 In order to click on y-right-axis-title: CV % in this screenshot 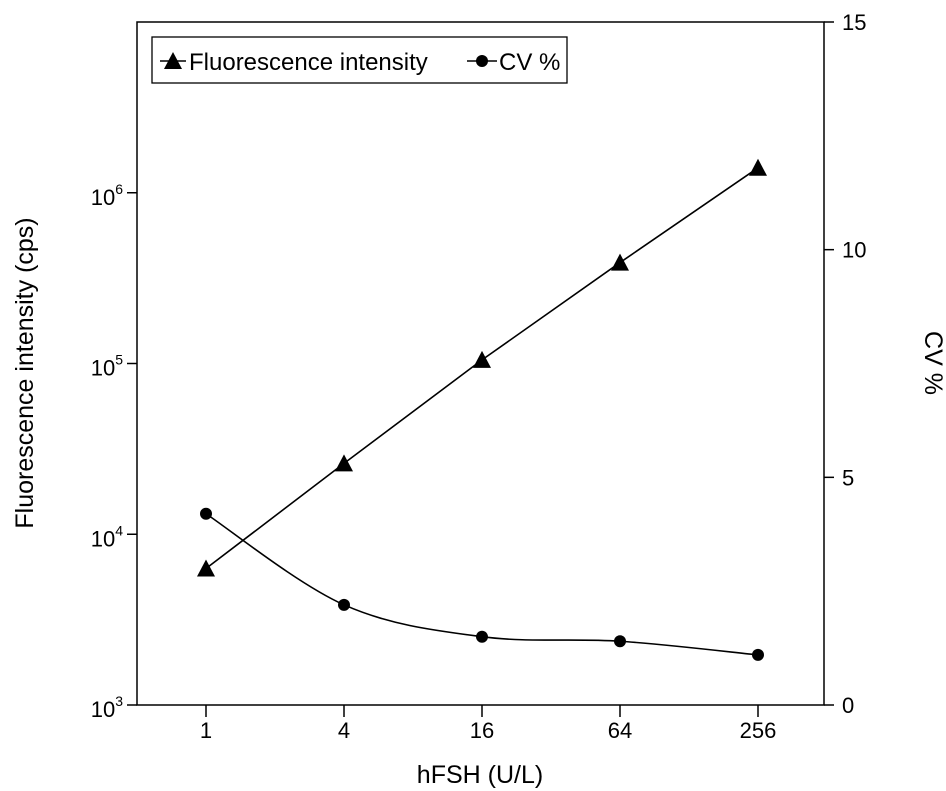, I will do `click(932, 363)`.